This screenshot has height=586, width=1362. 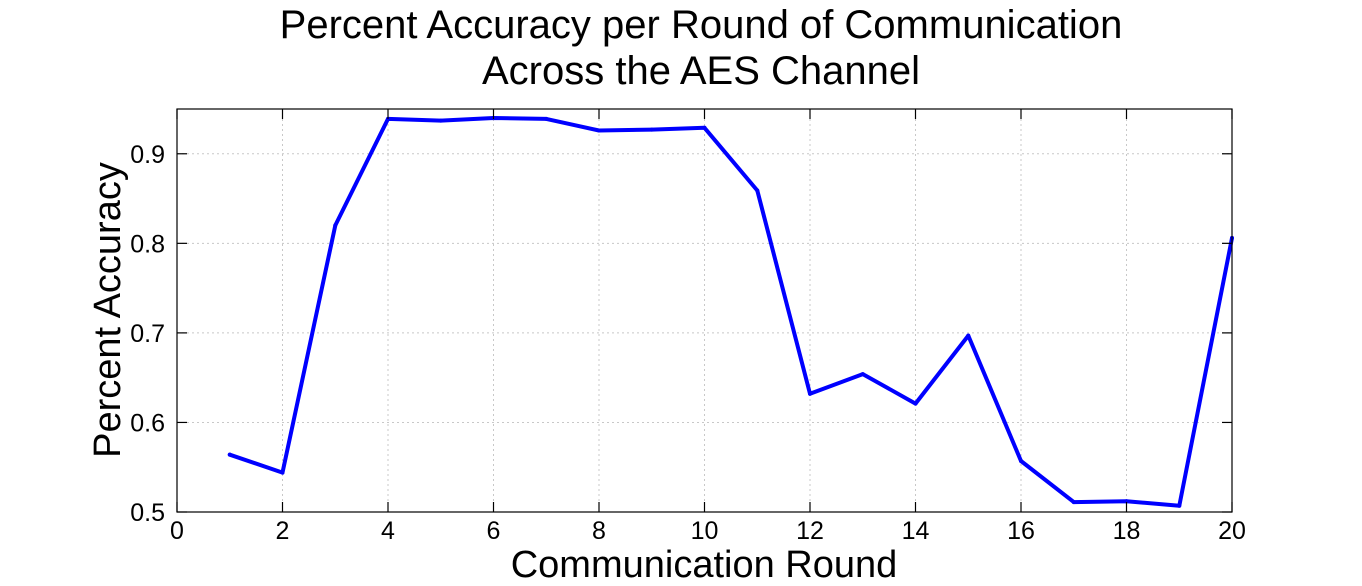 I want to click on y-tick-label: 0.5, so click(x=147, y=513).